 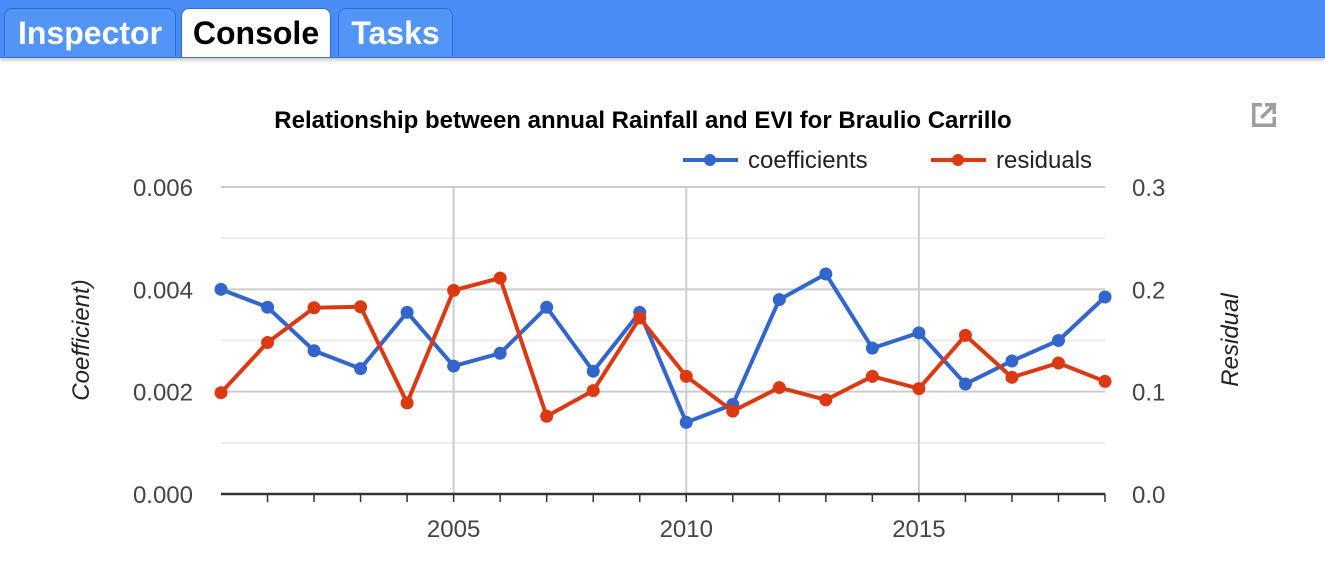 What do you see at coordinates (808, 160) in the screenshot?
I see `legend-label-coefficients: coefficients` at bounding box center [808, 160].